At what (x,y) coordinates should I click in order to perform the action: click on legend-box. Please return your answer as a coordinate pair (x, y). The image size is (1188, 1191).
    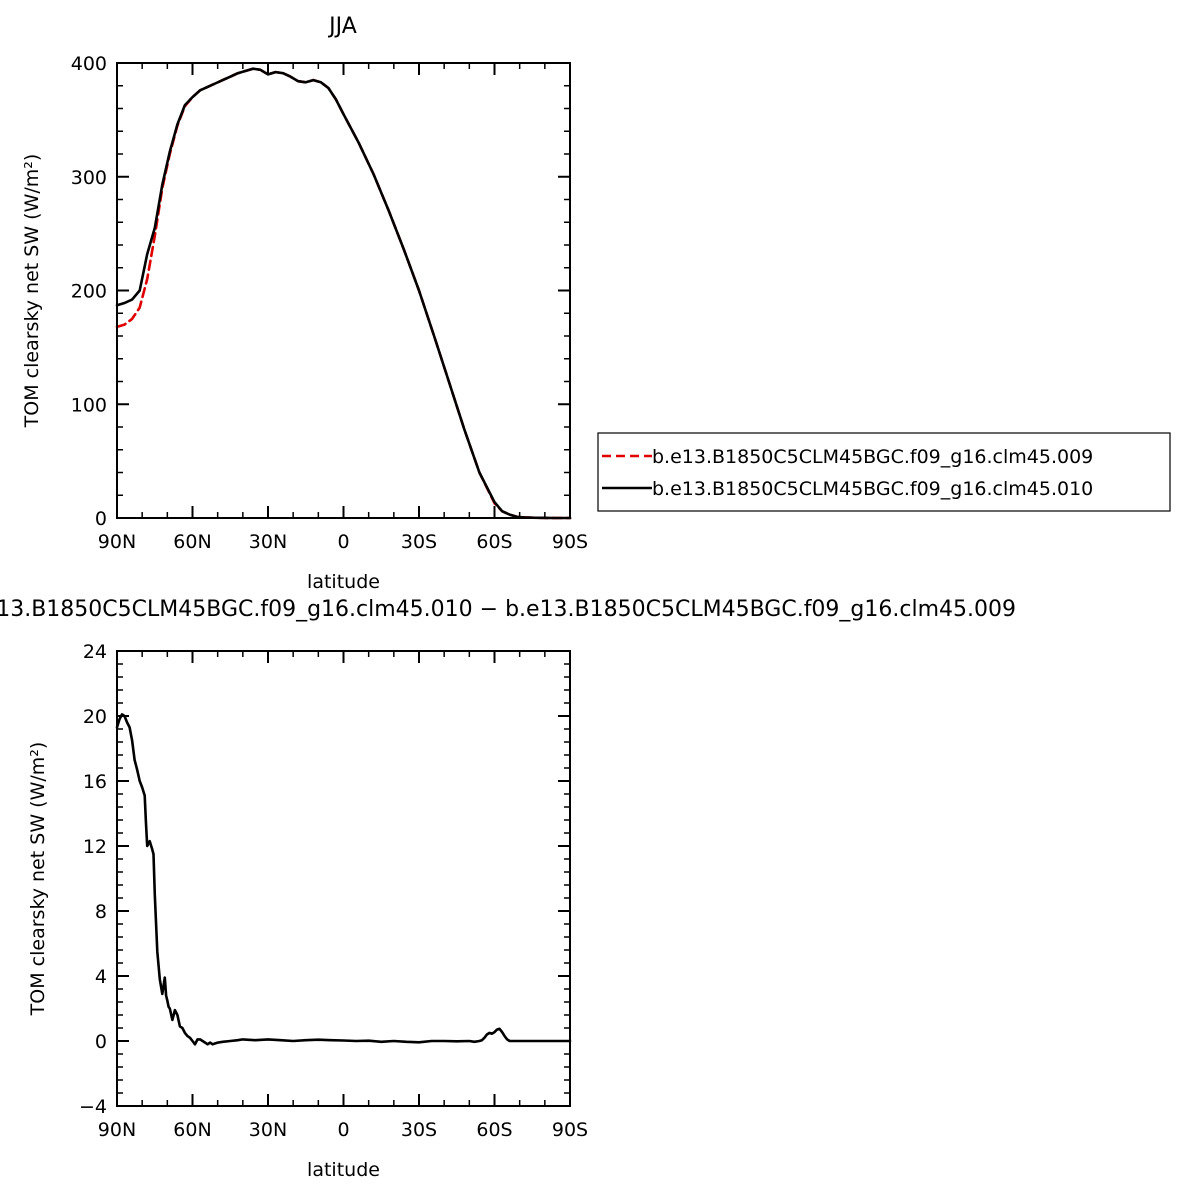
    Looking at the image, I should click on (884, 472).